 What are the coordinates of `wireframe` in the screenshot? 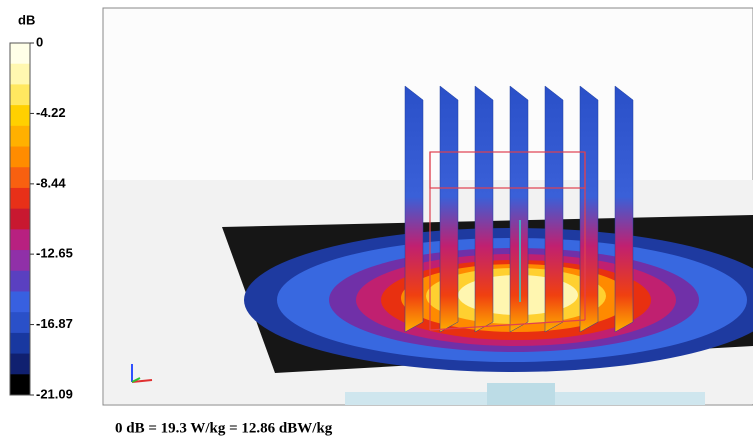 It's located at (507, 241).